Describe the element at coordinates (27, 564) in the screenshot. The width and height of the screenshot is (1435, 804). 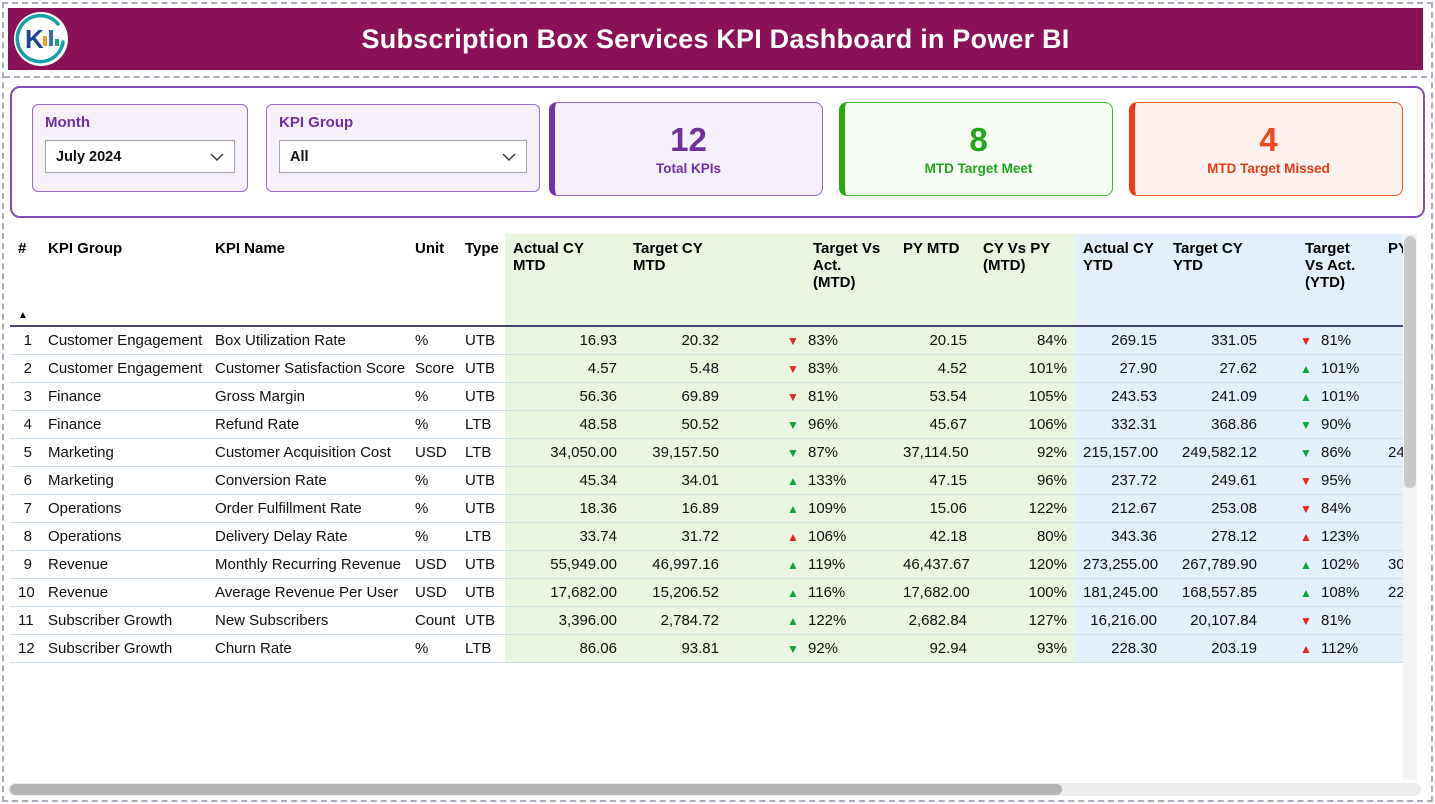
I see `cell-index: 9` at that location.